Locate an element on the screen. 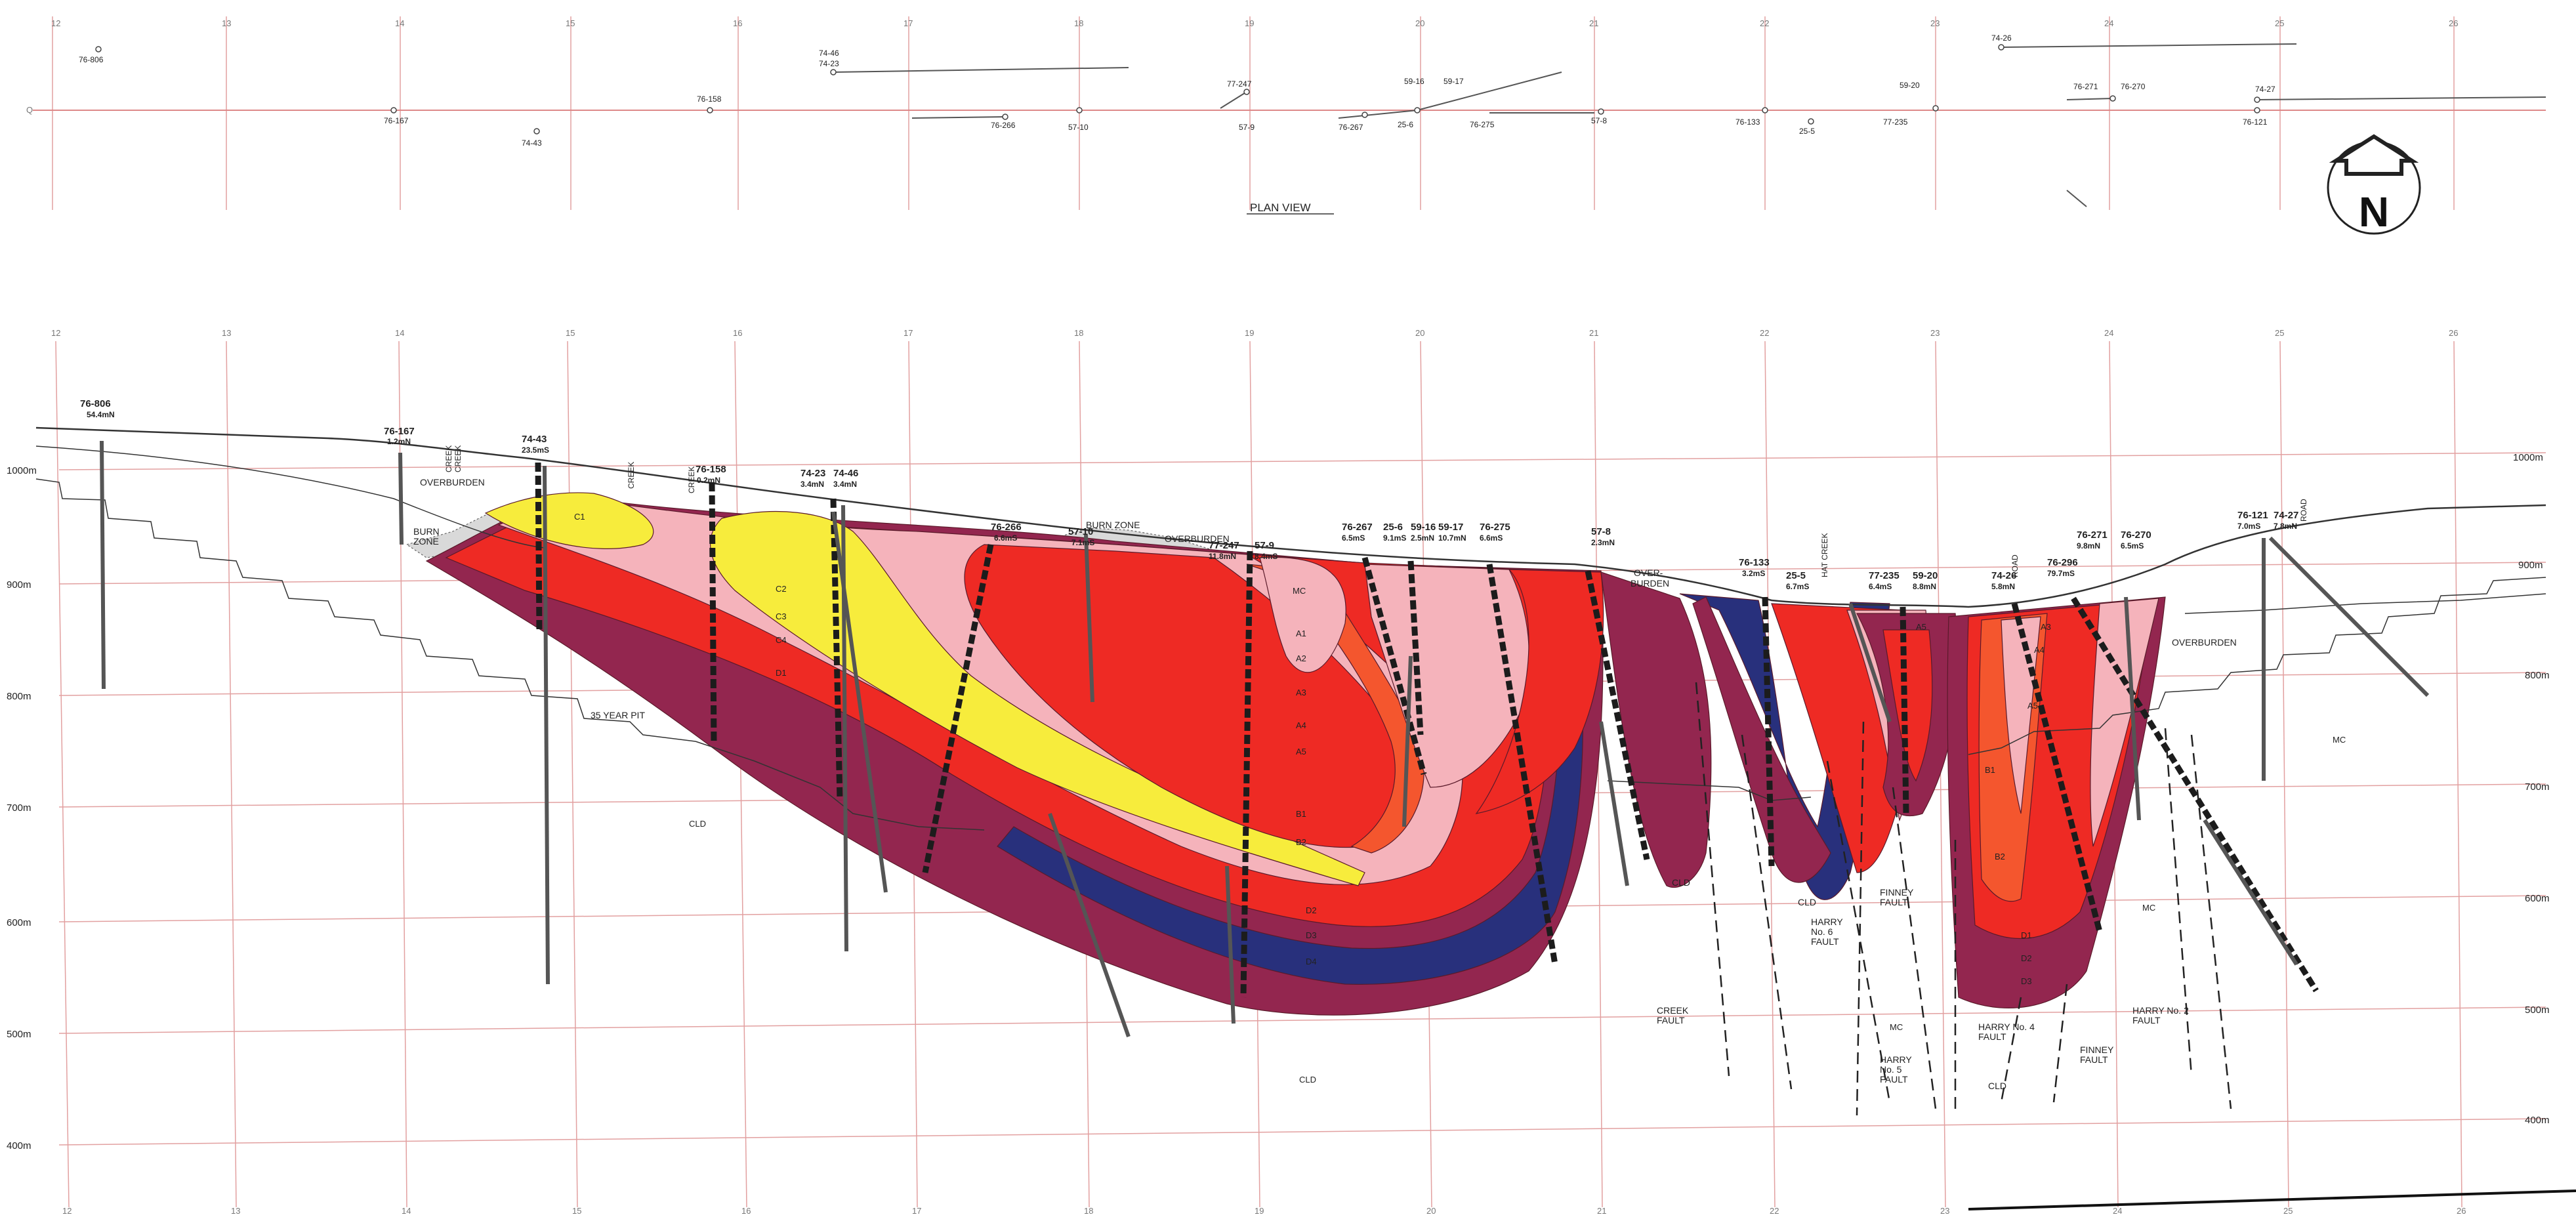 The image size is (2576, 1221). svg-text: 500m is located at coordinates (19, 1034).